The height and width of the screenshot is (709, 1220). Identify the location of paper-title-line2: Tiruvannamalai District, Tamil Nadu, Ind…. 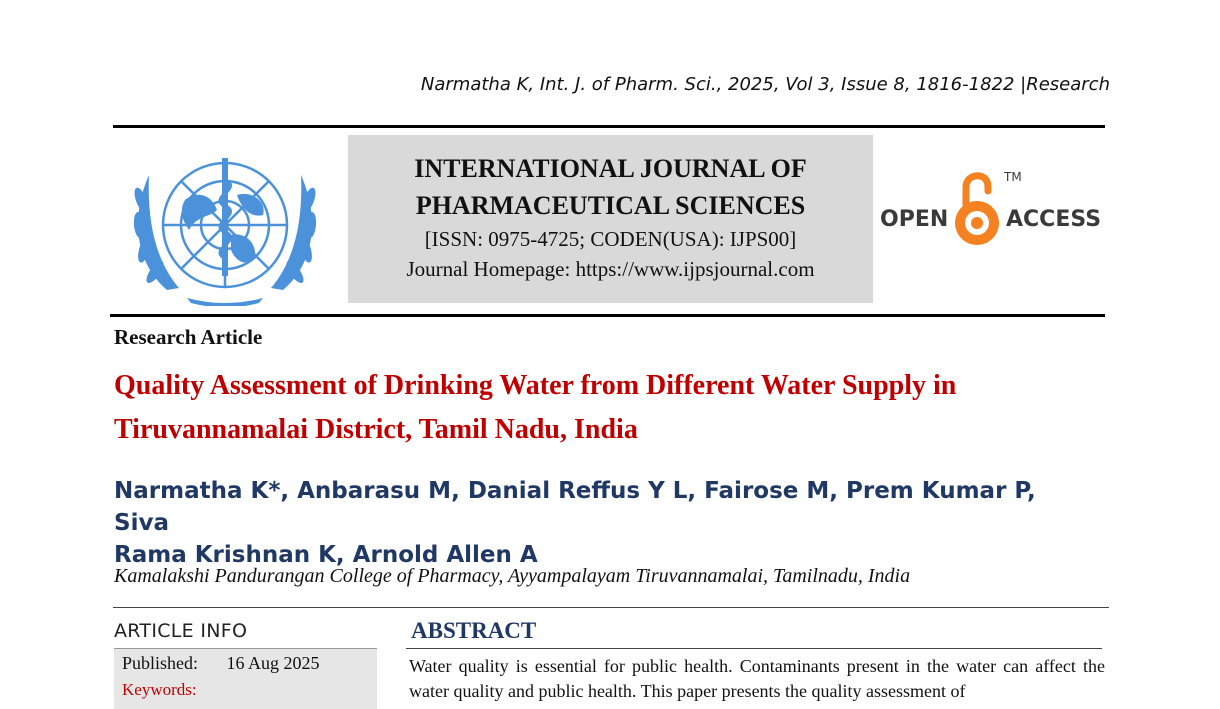
(376, 429).